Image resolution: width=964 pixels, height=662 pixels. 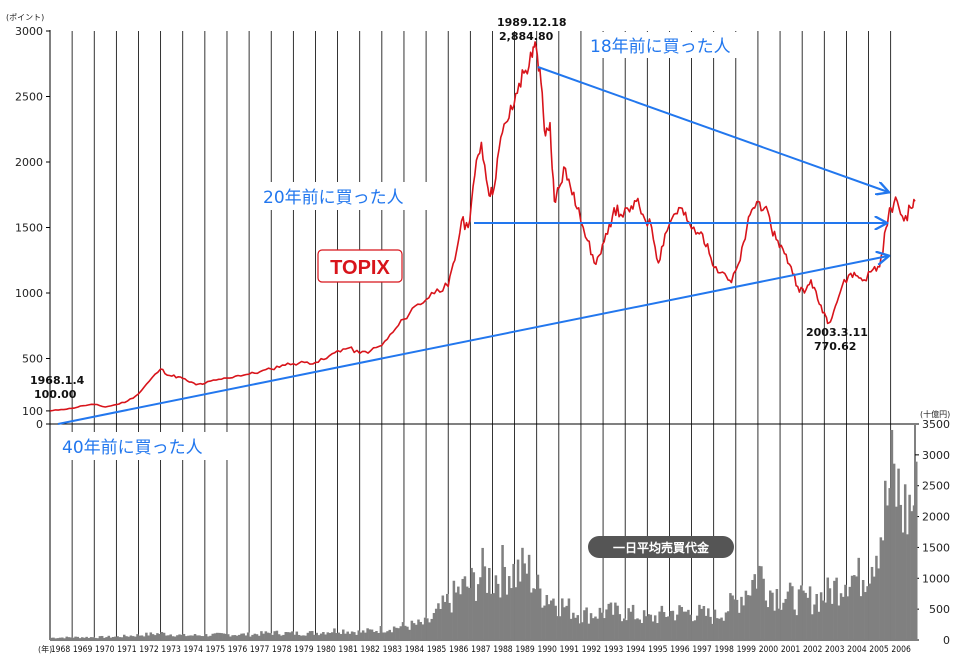 I want to click on low-value-label: 770.62, so click(x=835, y=346).